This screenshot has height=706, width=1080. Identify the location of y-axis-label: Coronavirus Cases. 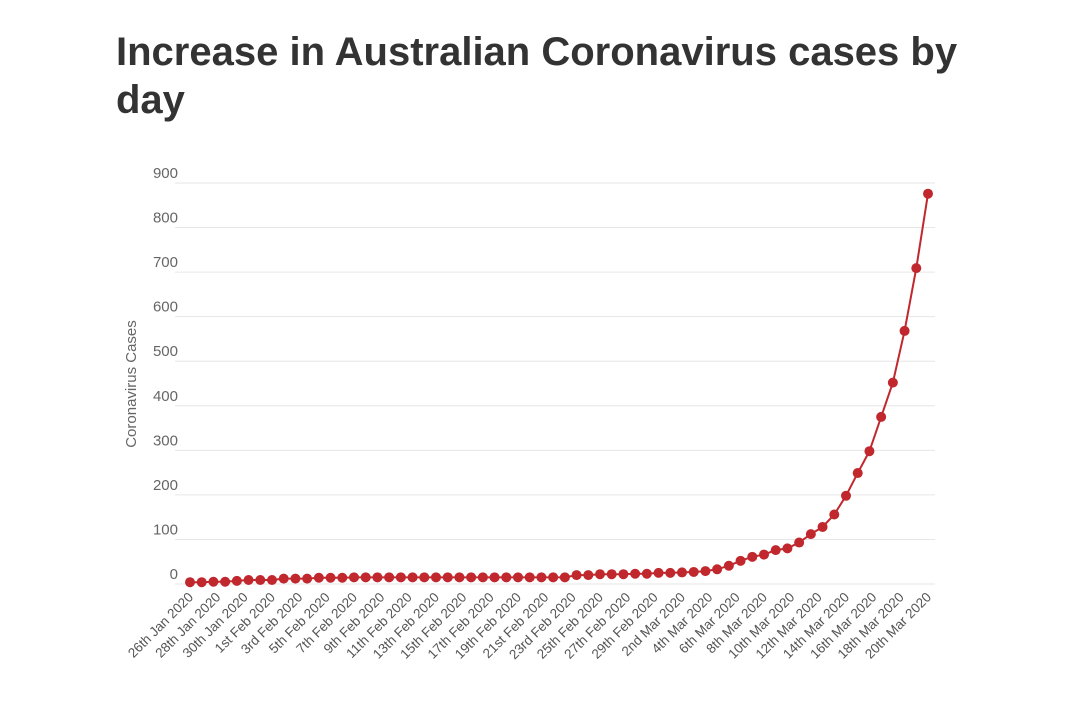
(131, 384).